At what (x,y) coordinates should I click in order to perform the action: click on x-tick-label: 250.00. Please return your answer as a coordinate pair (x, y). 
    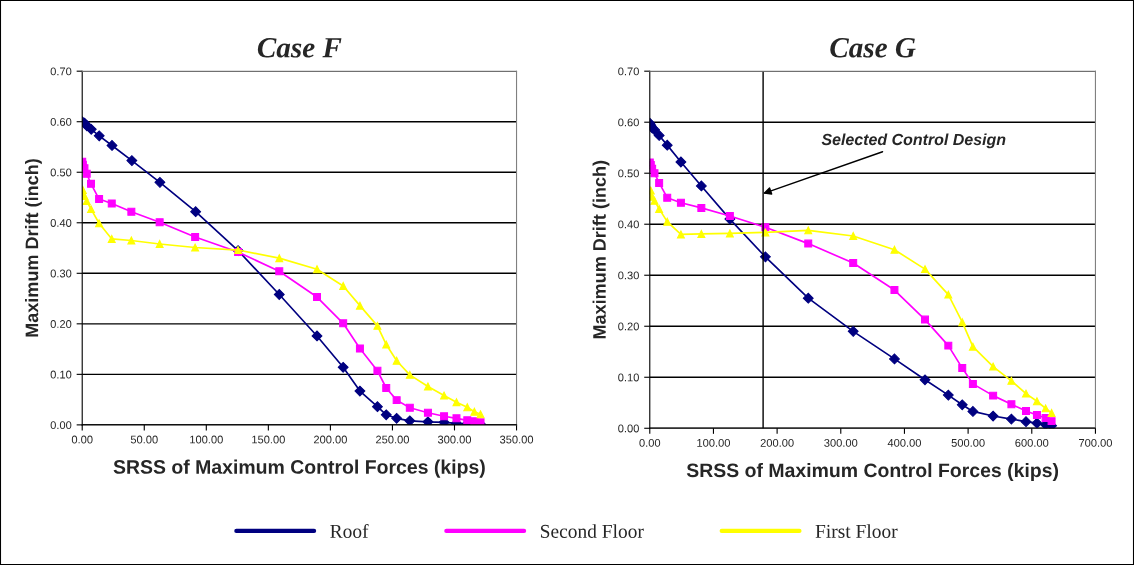
    Looking at the image, I should click on (392, 439).